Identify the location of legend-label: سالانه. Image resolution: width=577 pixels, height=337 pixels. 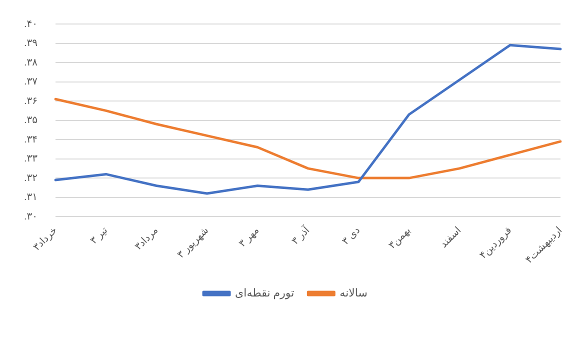
(354, 294).